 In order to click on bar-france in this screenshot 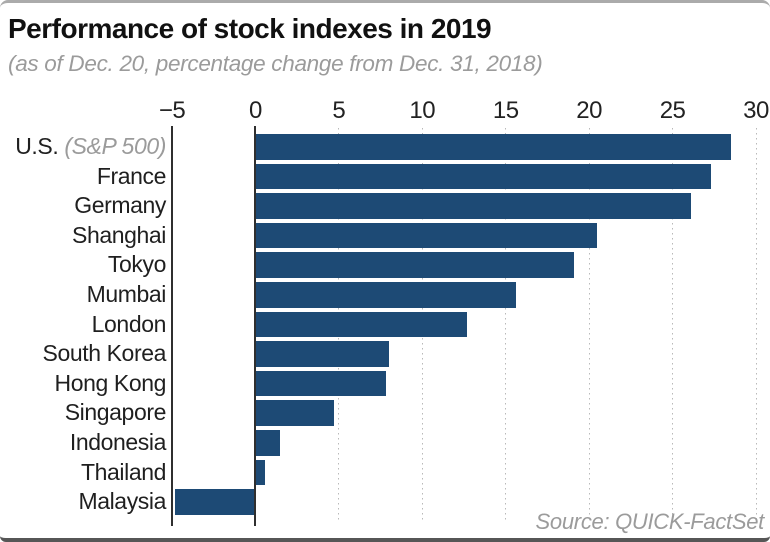, I will do `click(483, 176)`.